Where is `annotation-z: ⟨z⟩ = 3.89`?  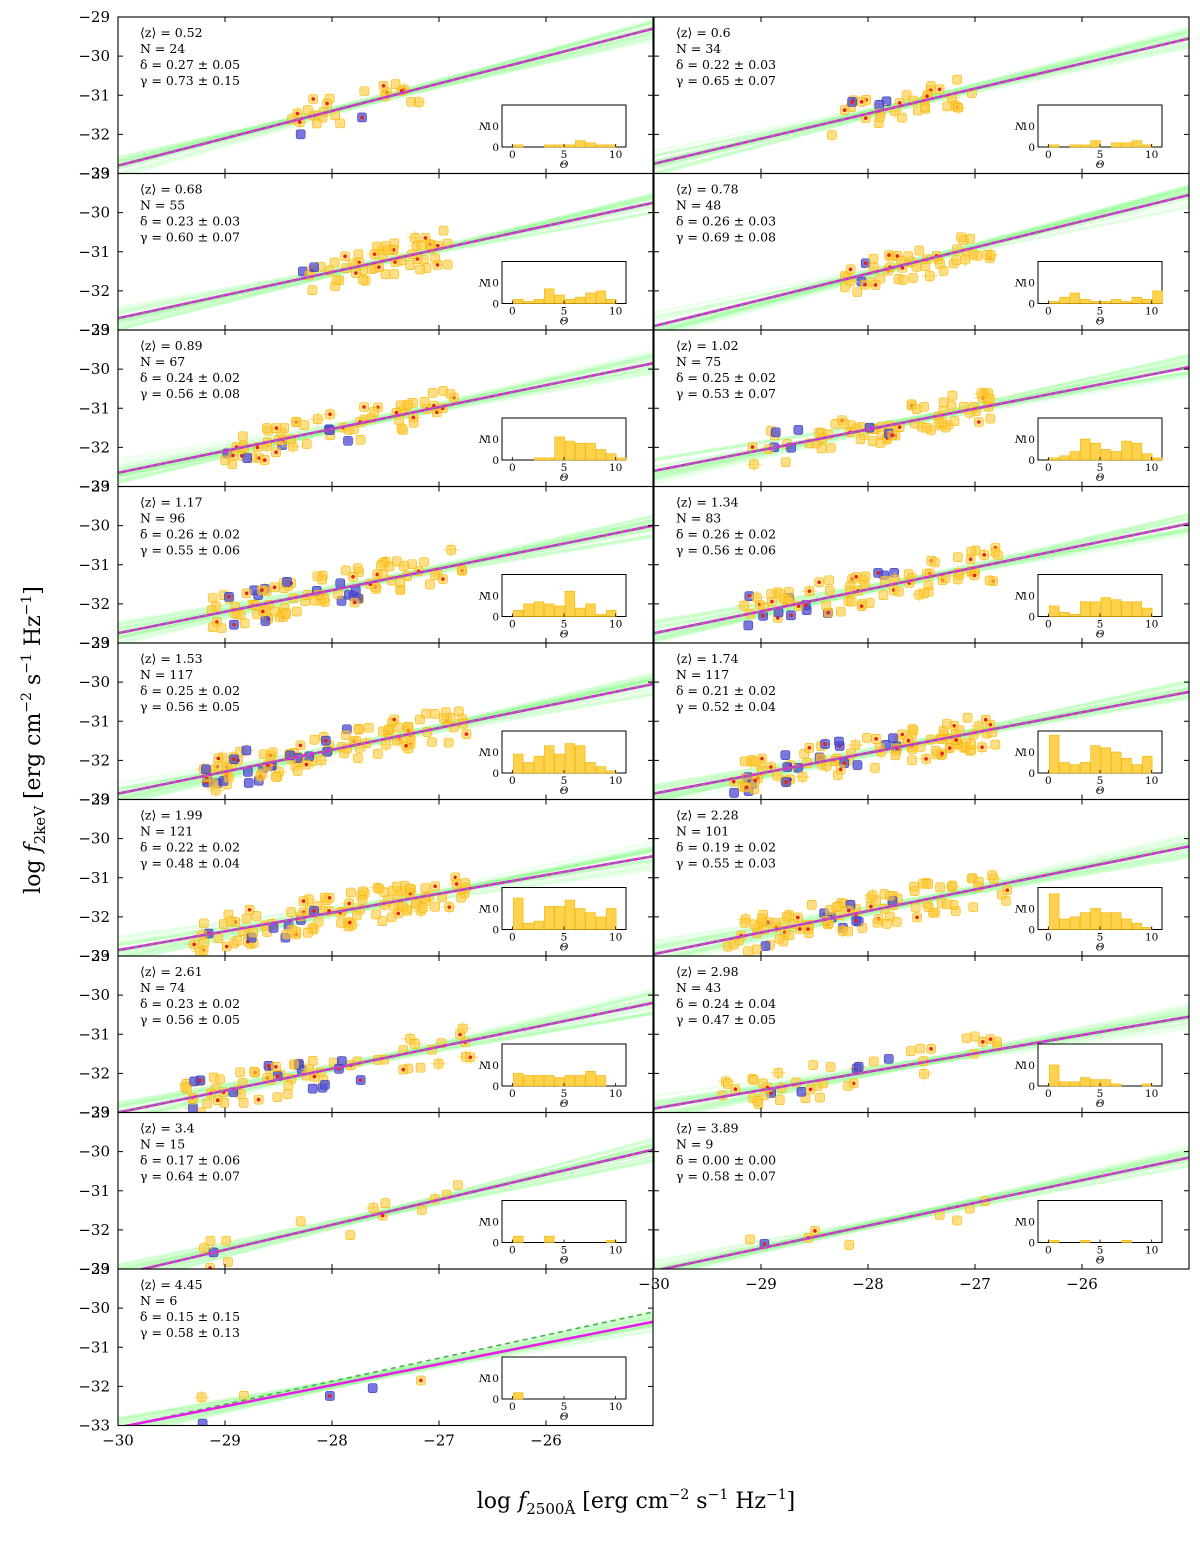
annotation-z: ⟨z⟩ = 3.89 is located at coordinates (707, 1128).